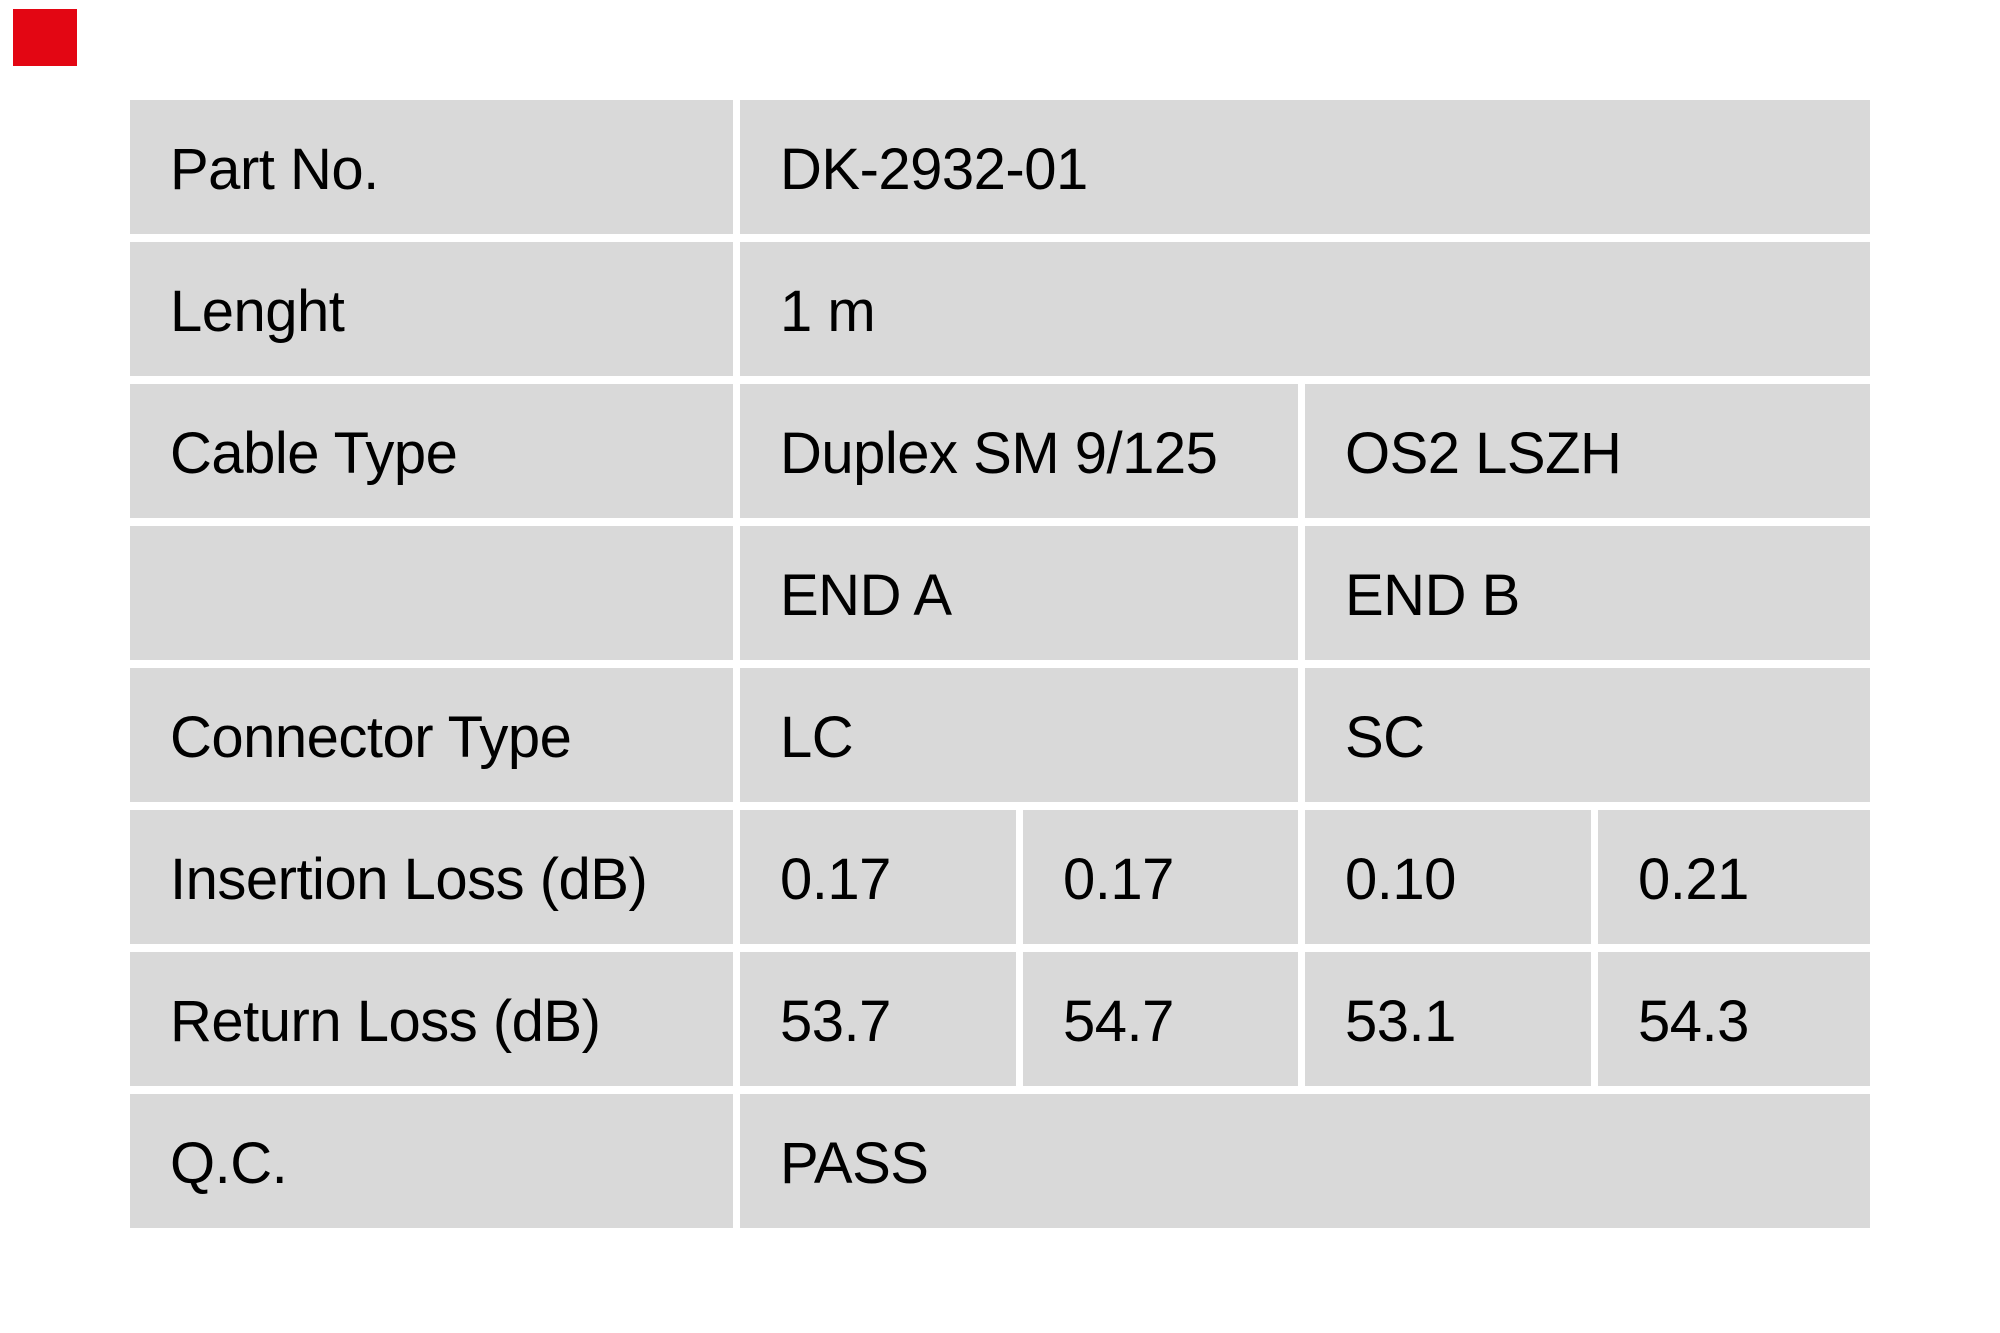  What do you see at coordinates (1587, 593) in the screenshot?
I see `cell-end-b-header: END B` at bounding box center [1587, 593].